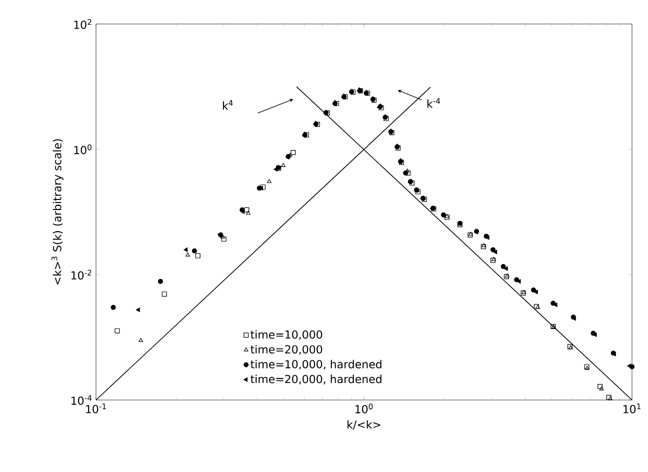 This screenshot has width=648, height=472. I want to click on x-axis-title: k/<k>, so click(364, 425).